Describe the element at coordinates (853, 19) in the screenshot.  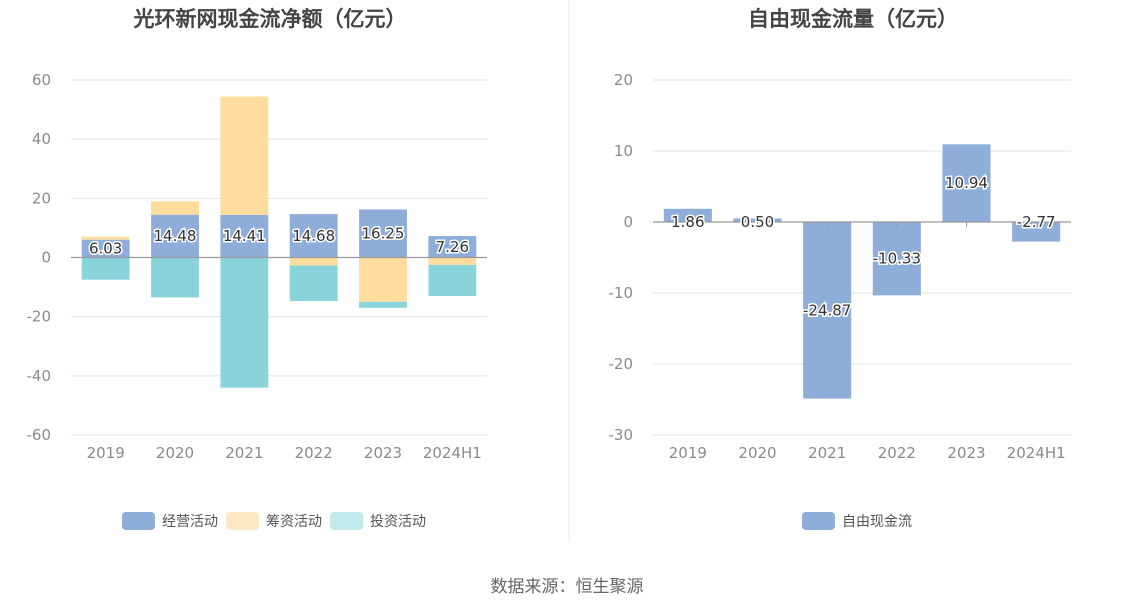
I see `chart-title: 自由现金流量（亿元）` at that location.